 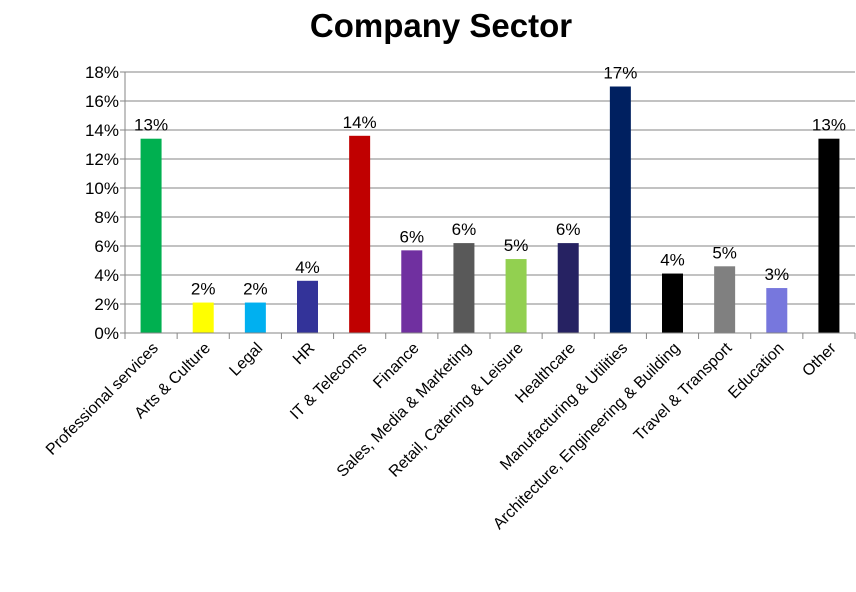 What do you see at coordinates (620, 73) in the screenshot?
I see `data-label: 17%` at bounding box center [620, 73].